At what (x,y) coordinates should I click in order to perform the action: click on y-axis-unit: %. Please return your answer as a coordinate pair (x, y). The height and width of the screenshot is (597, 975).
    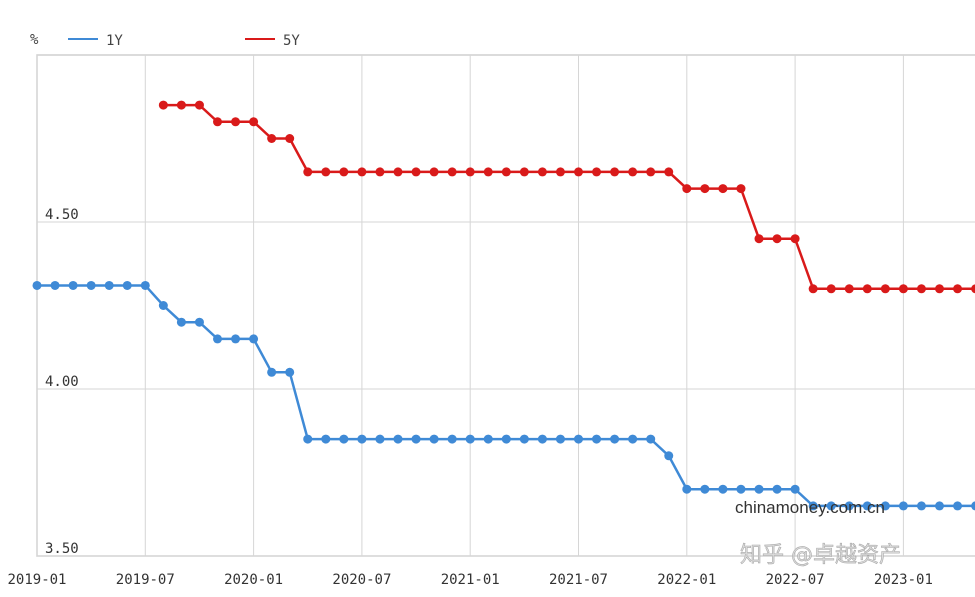
    Looking at the image, I should click on (34, 40).